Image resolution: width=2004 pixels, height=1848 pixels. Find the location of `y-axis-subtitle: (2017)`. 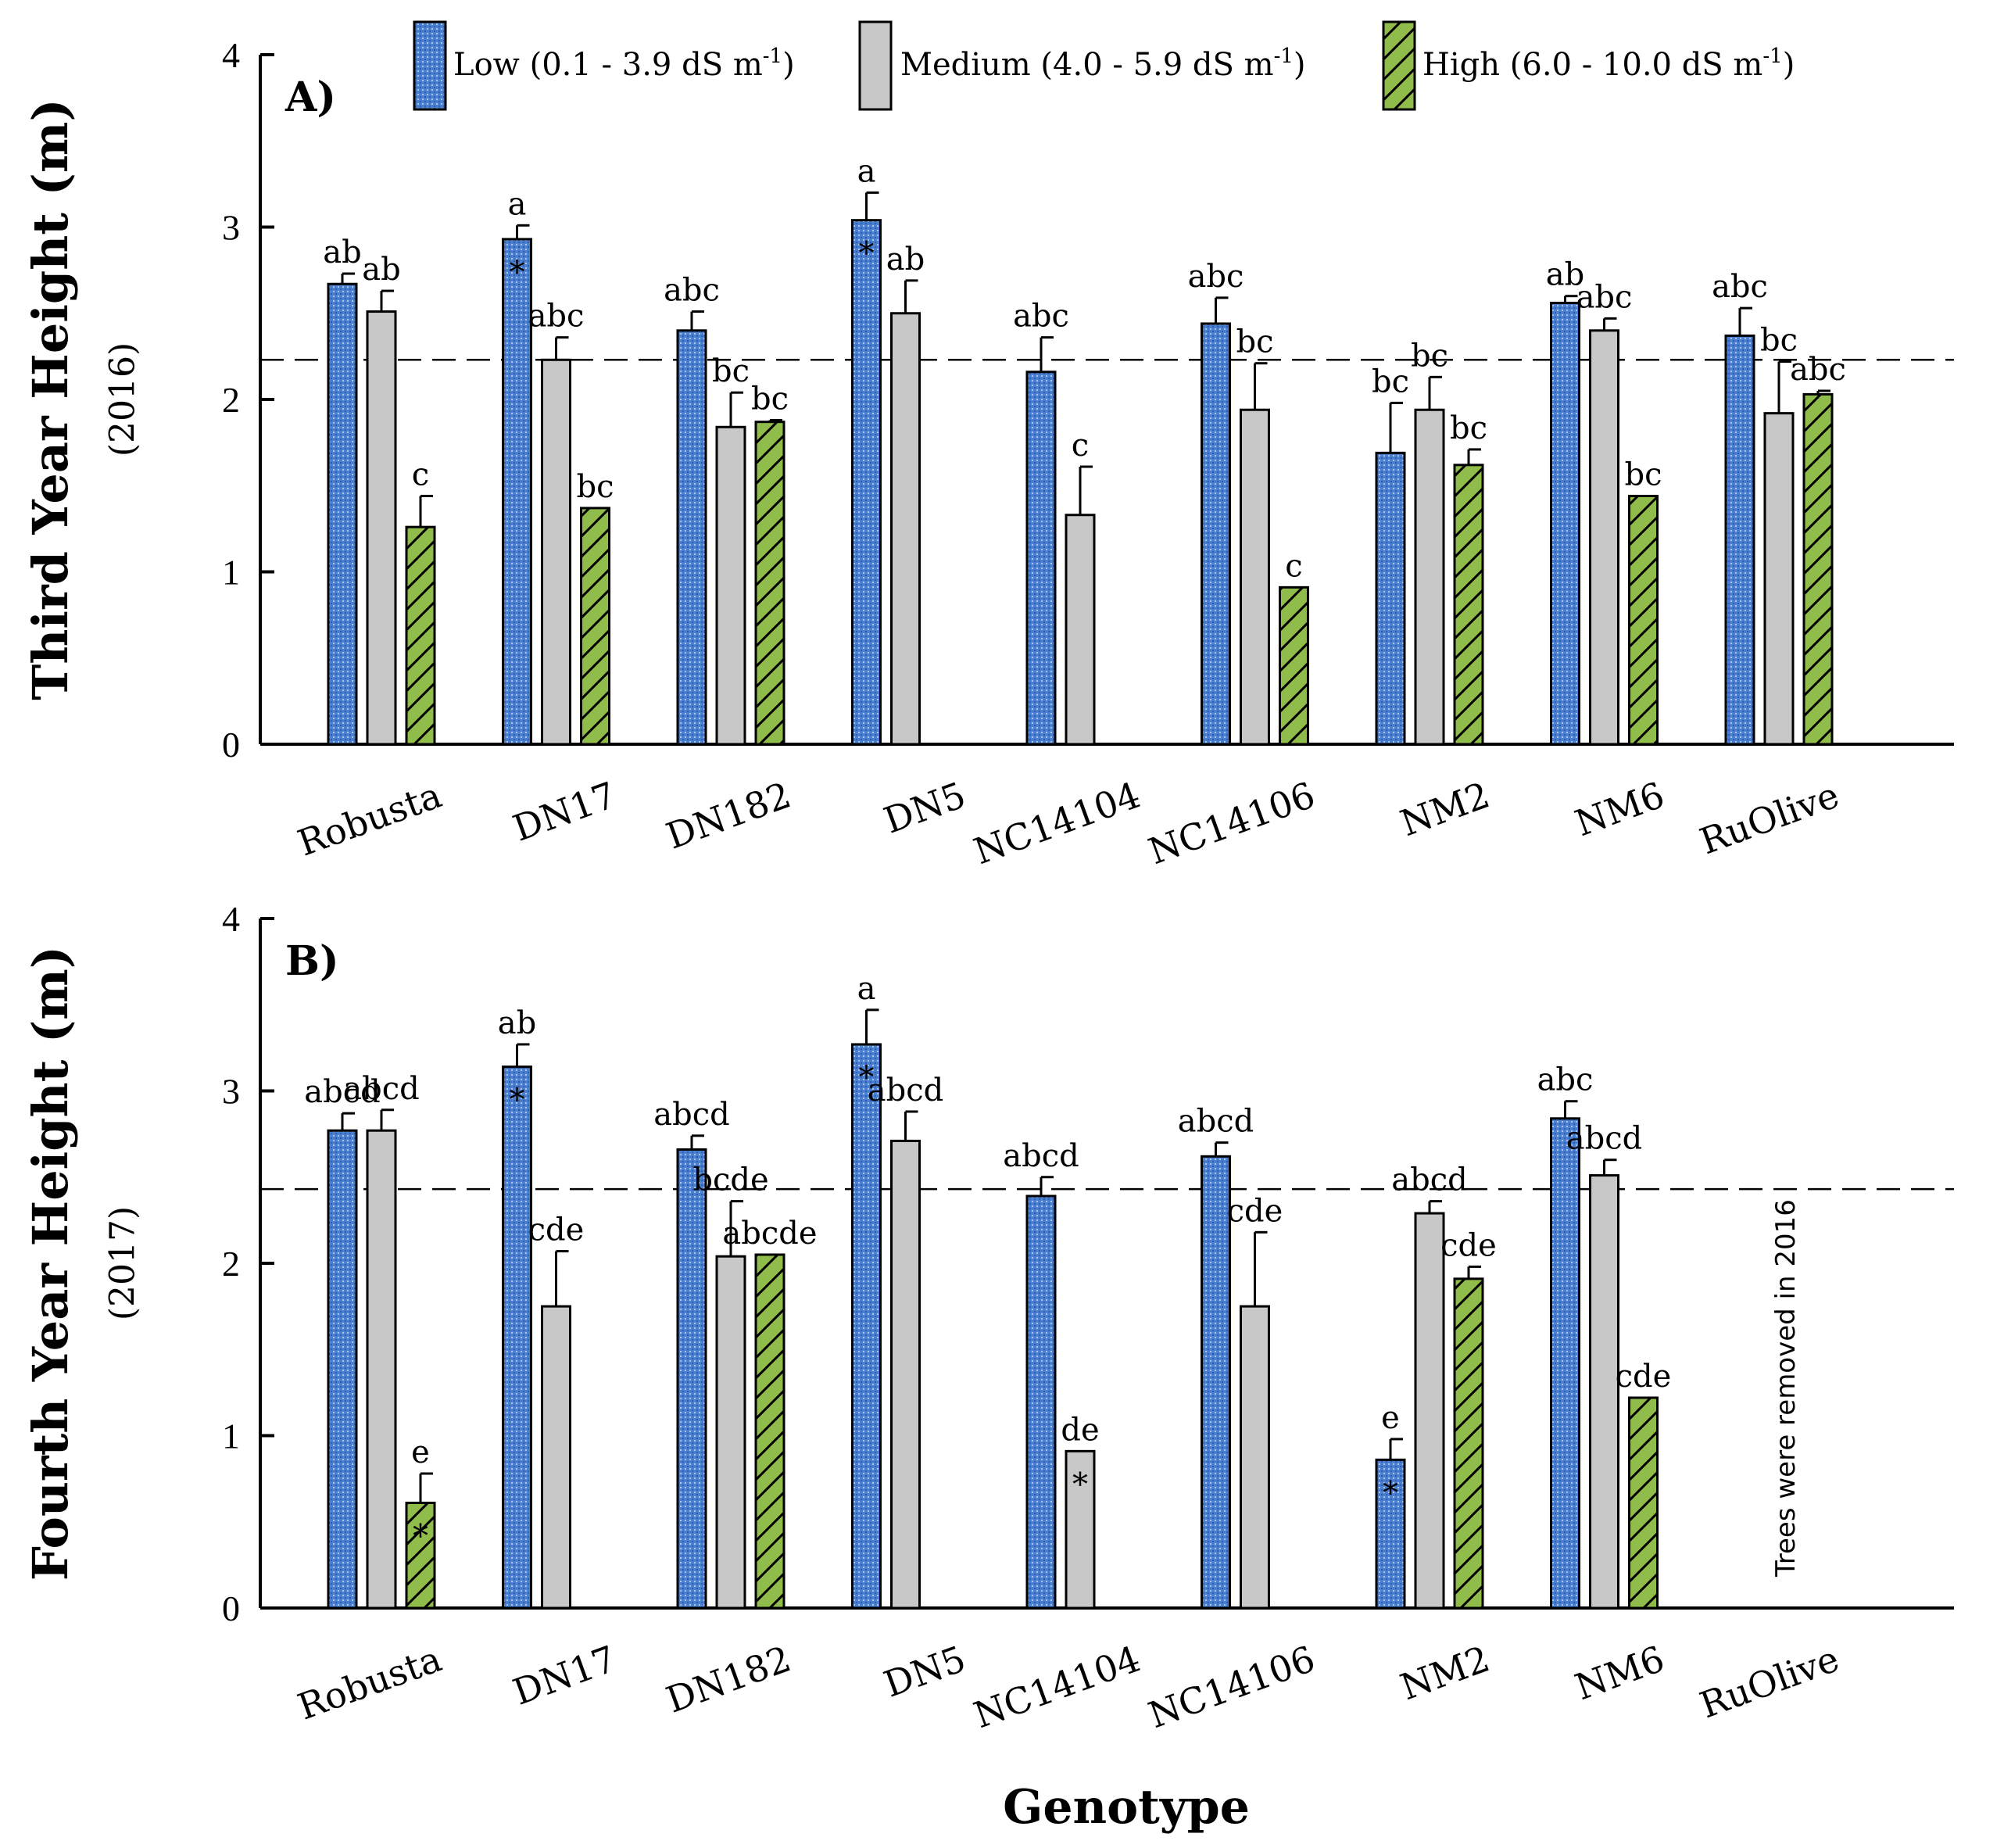

y-axis-subtitle: (2017) is located at coordinates (123, 1263).